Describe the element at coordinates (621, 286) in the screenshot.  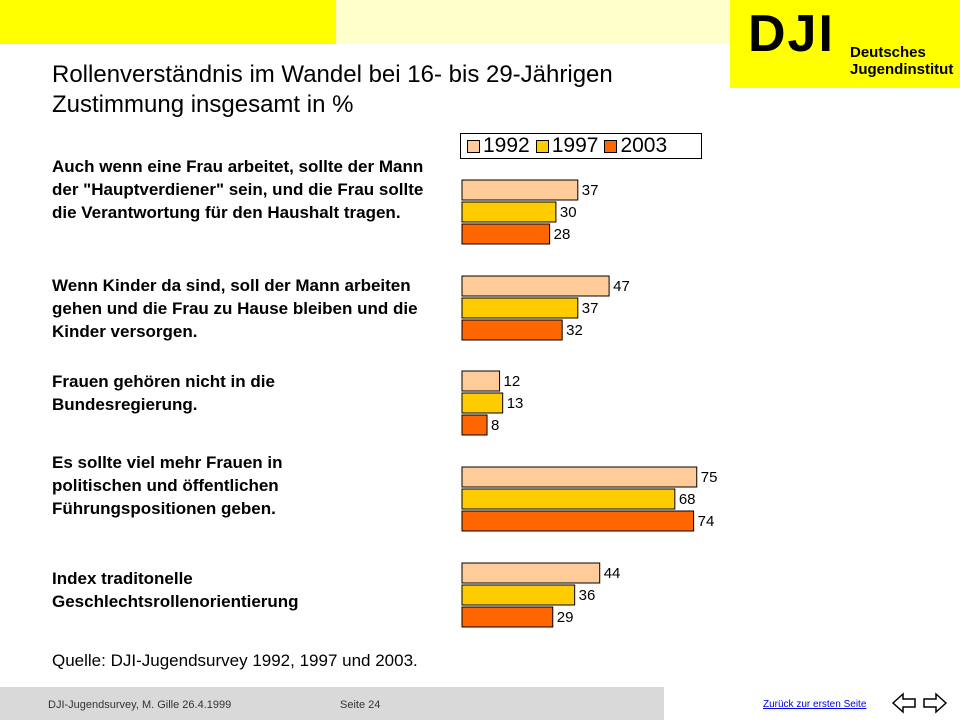
I see `bar-value-label-q2-1992: 47` at that location.